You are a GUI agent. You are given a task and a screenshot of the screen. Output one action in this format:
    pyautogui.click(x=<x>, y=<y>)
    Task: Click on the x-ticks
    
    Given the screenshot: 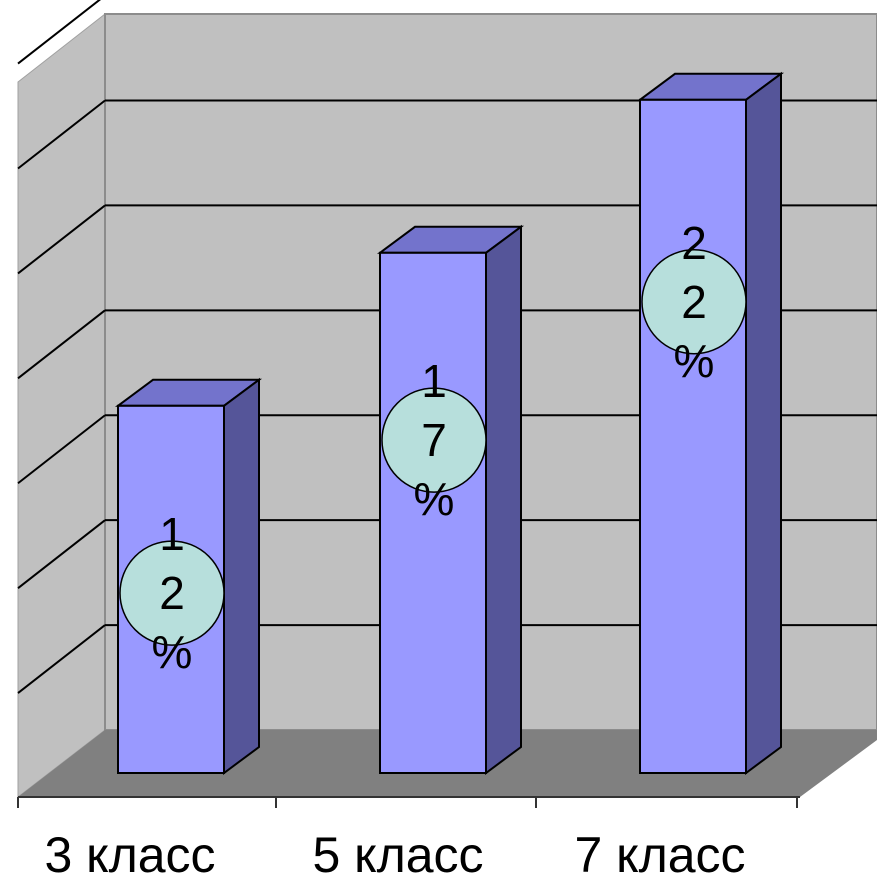 What is the action you would take?
    pyautogui.click(x=407, y=802)
    